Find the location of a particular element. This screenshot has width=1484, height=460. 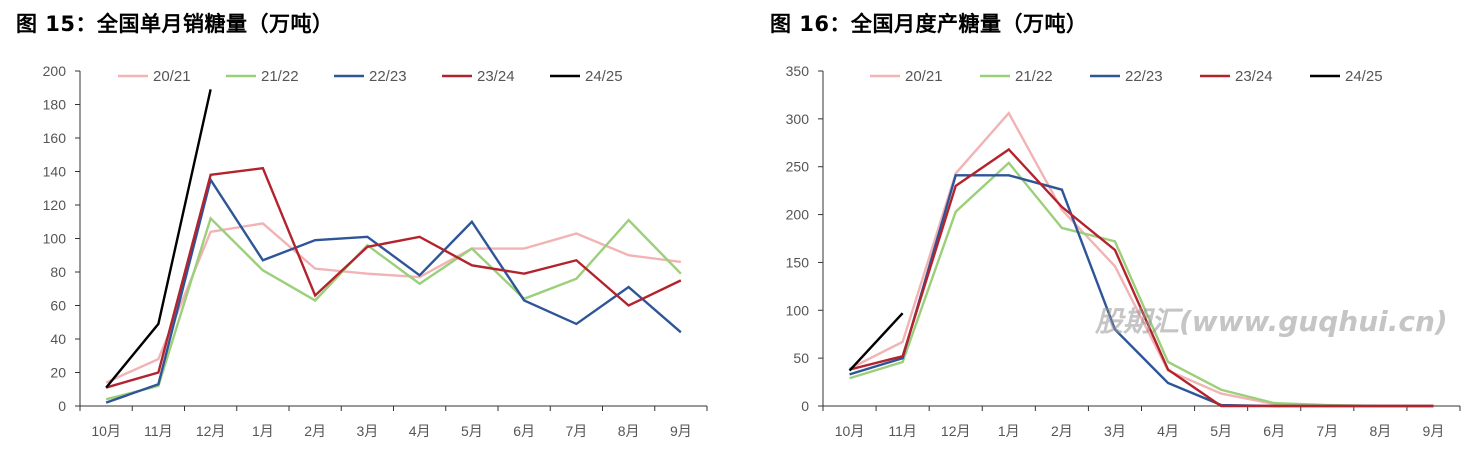

chart-2-x-tick-label: 10月 is located at coordinates (850, 431).